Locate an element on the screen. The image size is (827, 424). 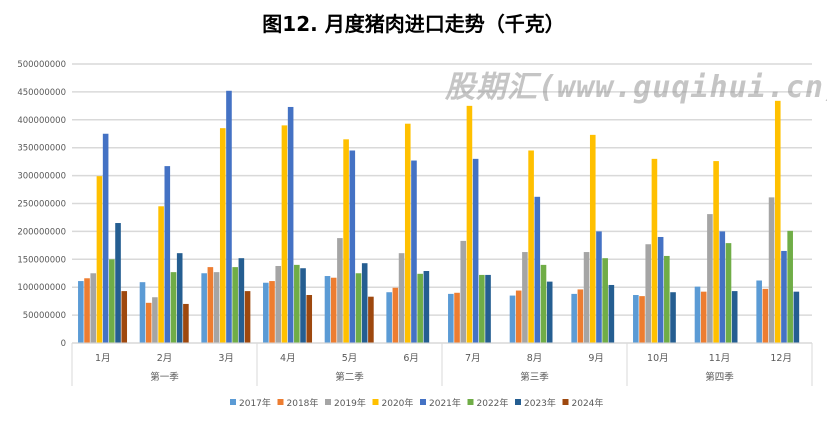
bar-2021年-8月 is located at coordinates (537, 269).